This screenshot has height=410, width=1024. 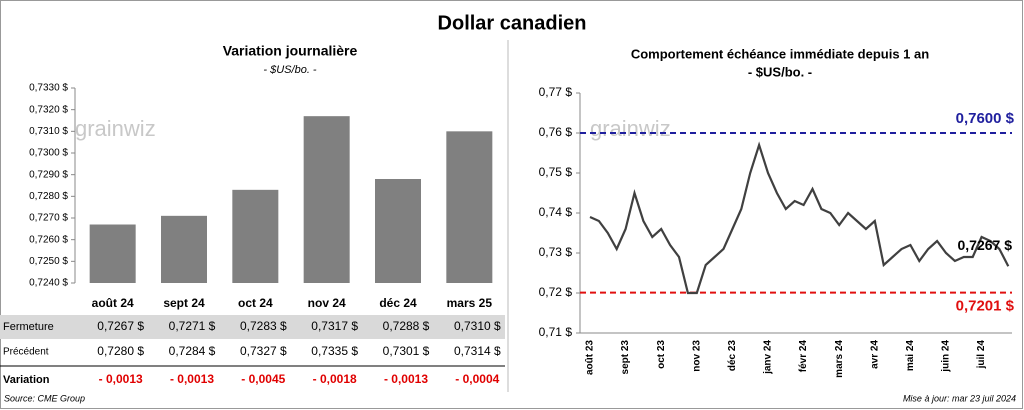 I want to click on y-tick-label: 0,7320 $, so click(x=48, y=109).